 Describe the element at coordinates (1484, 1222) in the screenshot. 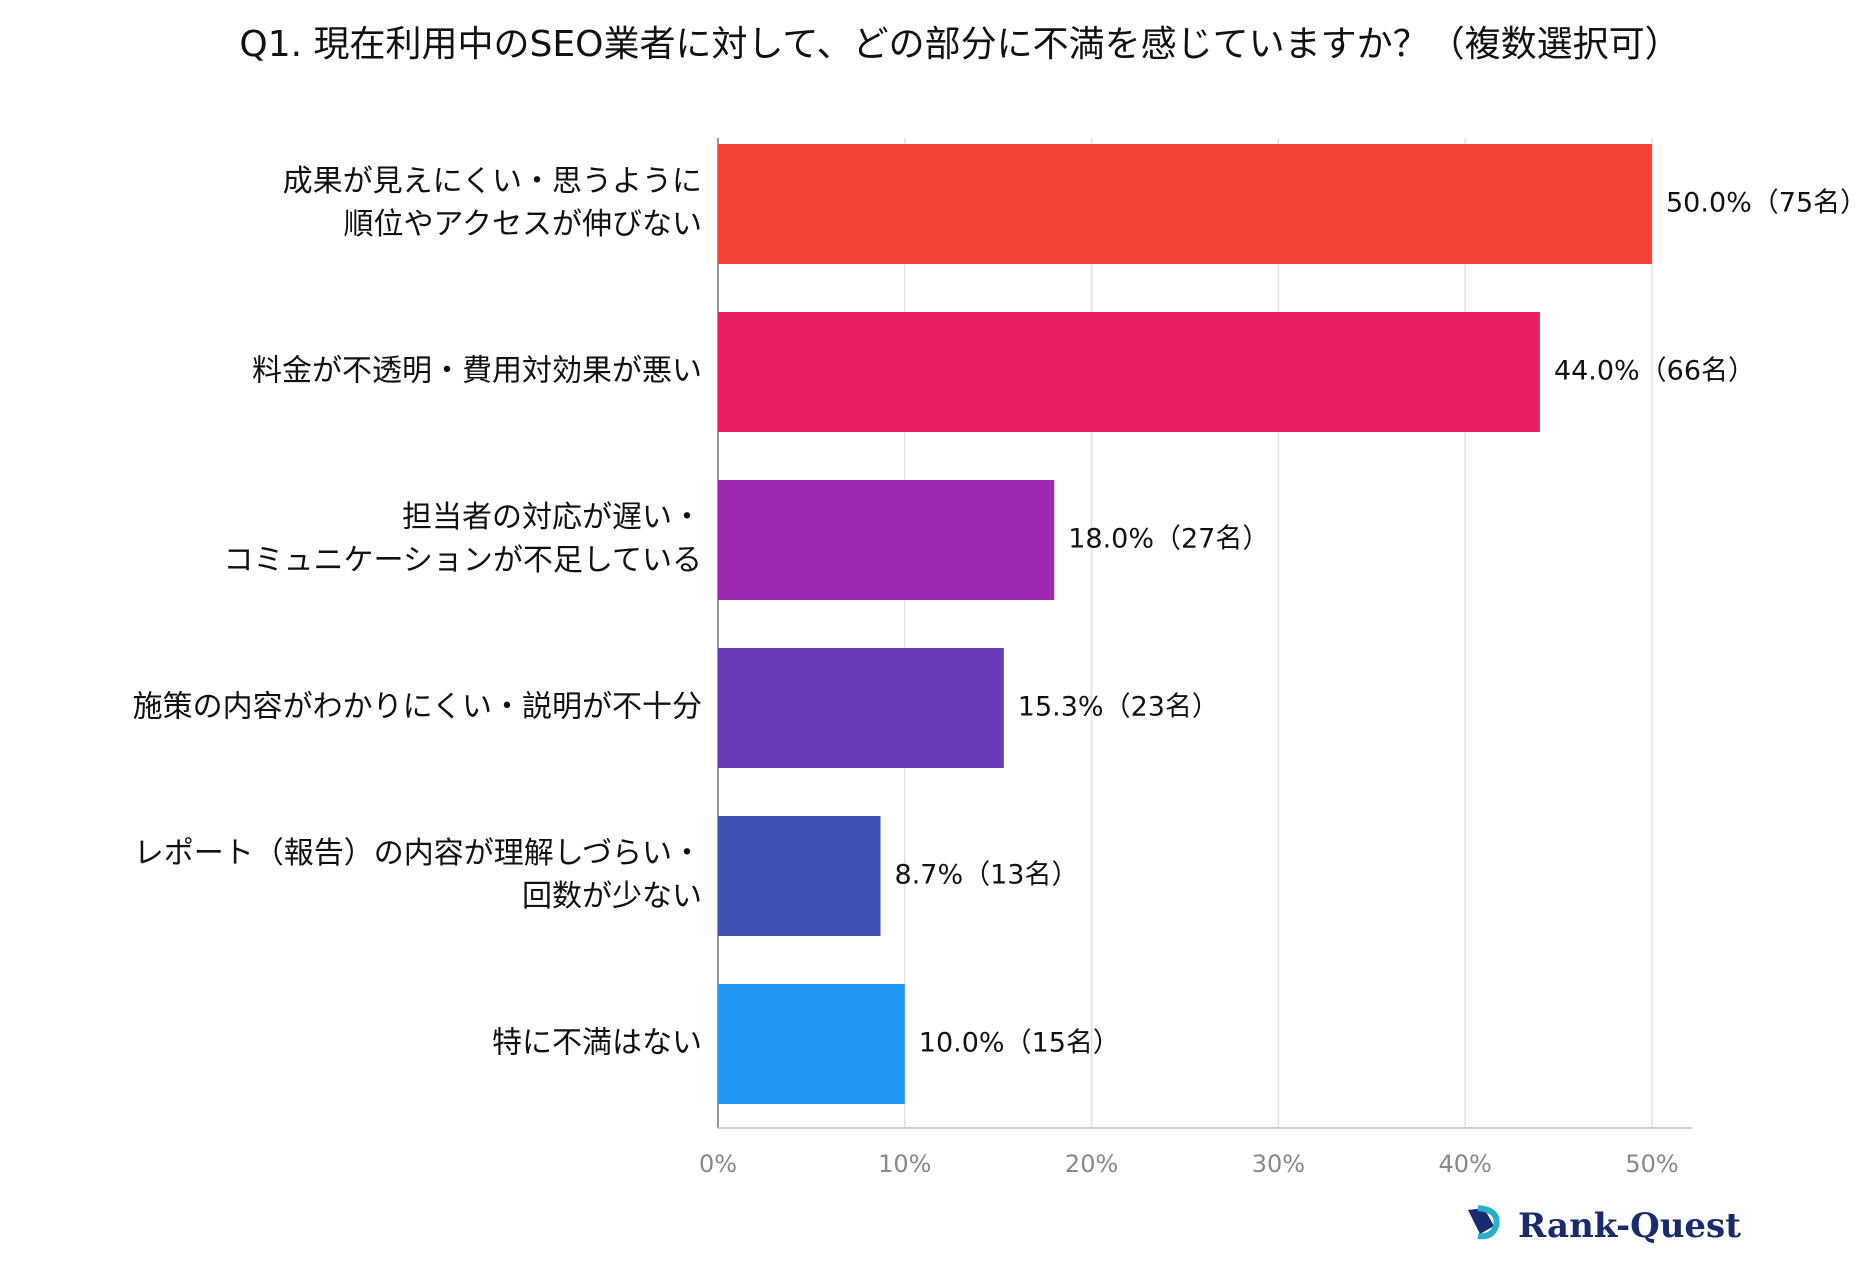

I see `logo-icon` at that location.